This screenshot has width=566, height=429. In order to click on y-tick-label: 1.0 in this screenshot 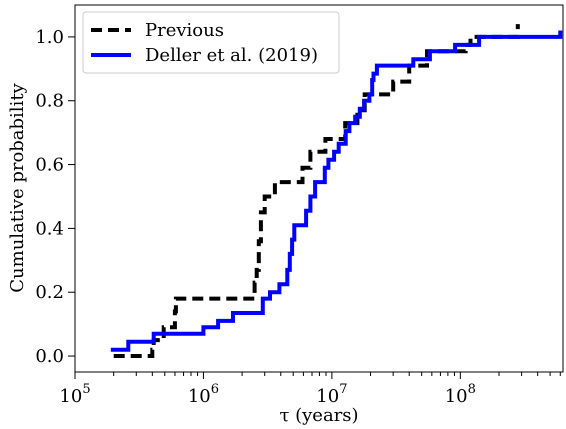, I will do `click(49, 37)`.